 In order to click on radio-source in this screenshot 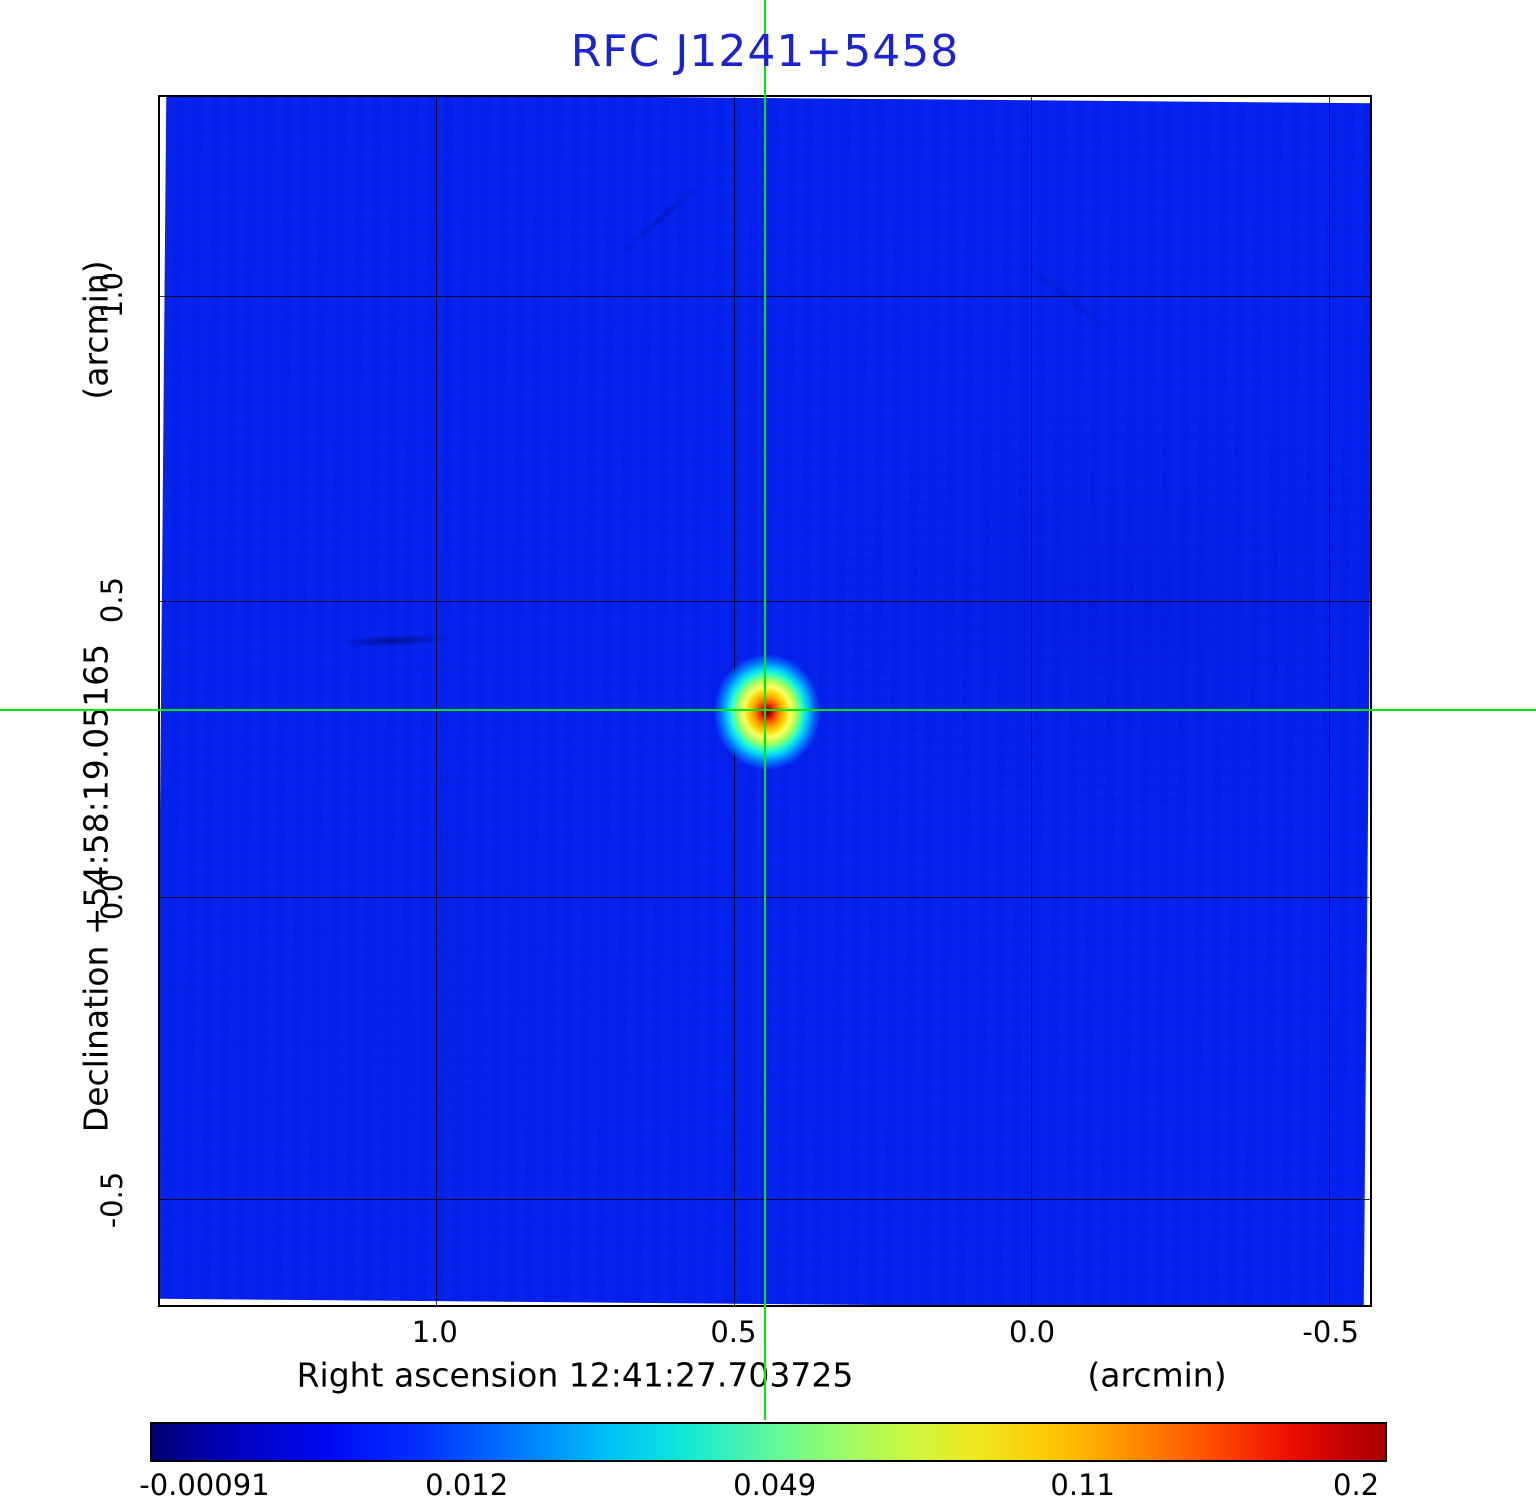, I will do `click(767, 712)`.